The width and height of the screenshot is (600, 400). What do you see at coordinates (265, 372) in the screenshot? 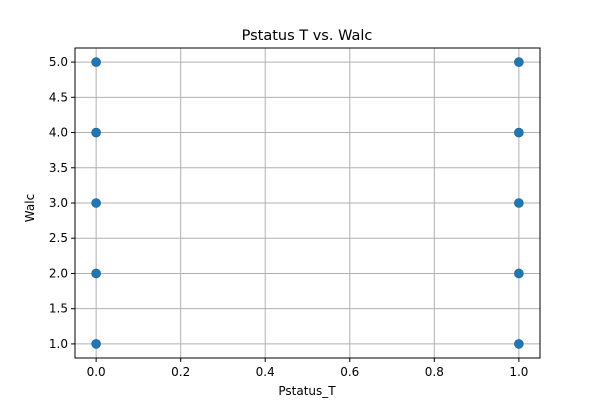
I see `x-tick-label: 0.4` at bounding box center [265, 372].